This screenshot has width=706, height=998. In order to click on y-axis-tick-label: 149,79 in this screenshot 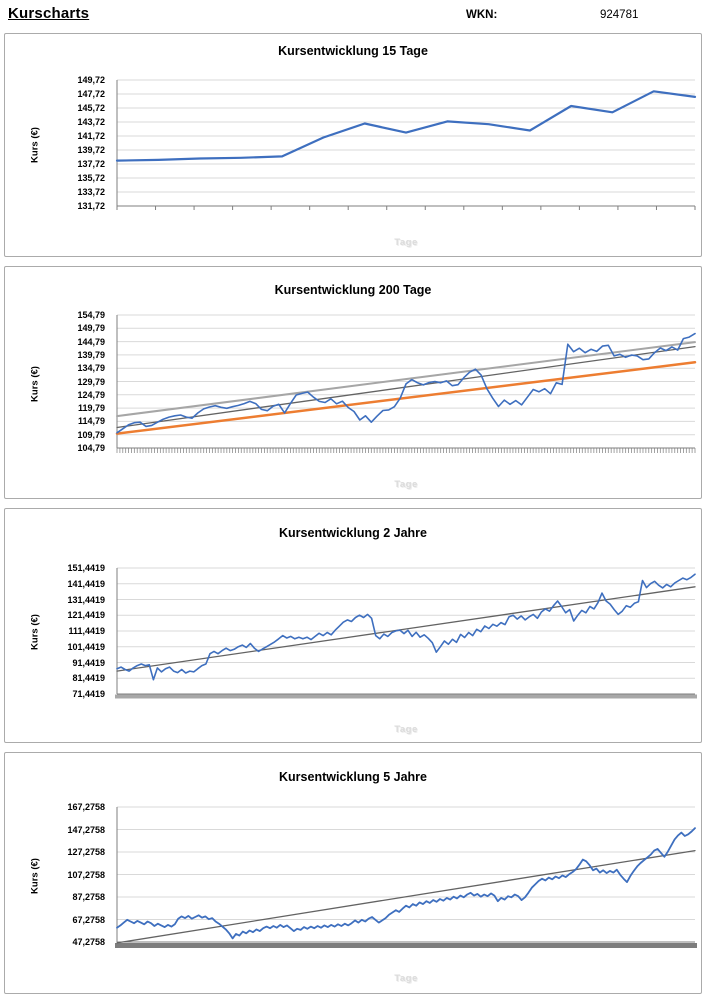, I will do `click(91, 328)`.